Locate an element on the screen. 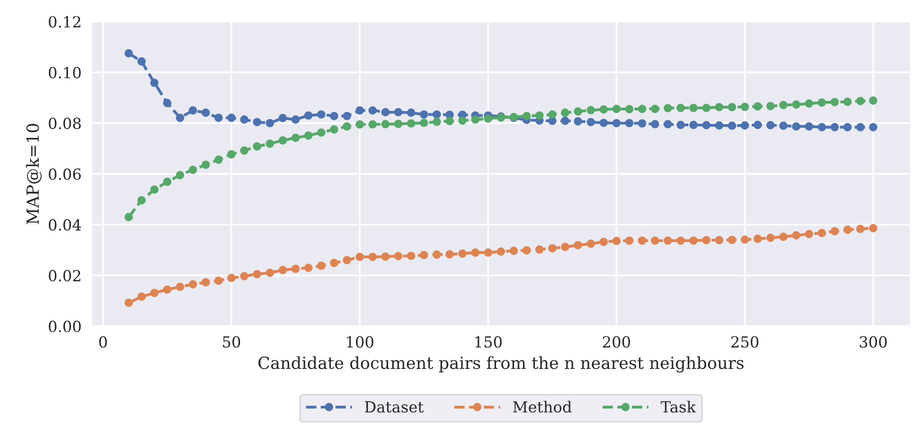 This screenshot has height=432, width=915. y-tick-label: 0.04 is located at coordinates (65, 225).